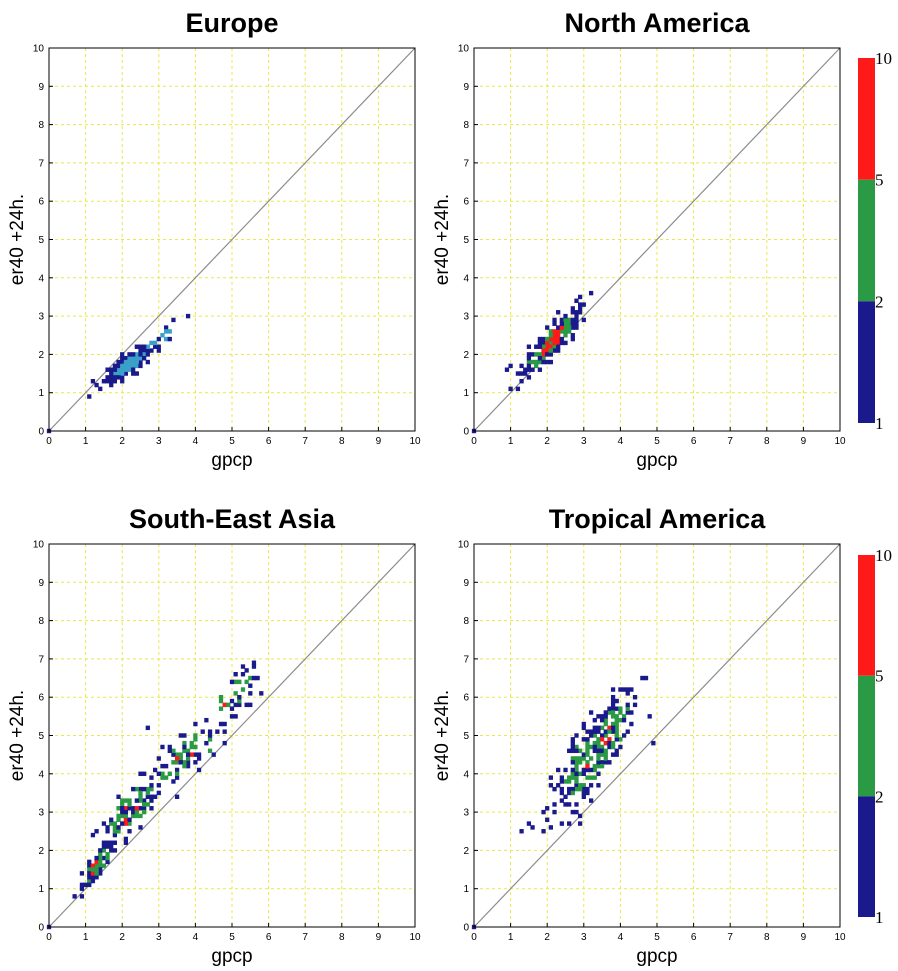 This screenshot has height=971, width=898. I want to click on heatmap-cells, so click(532, 362).